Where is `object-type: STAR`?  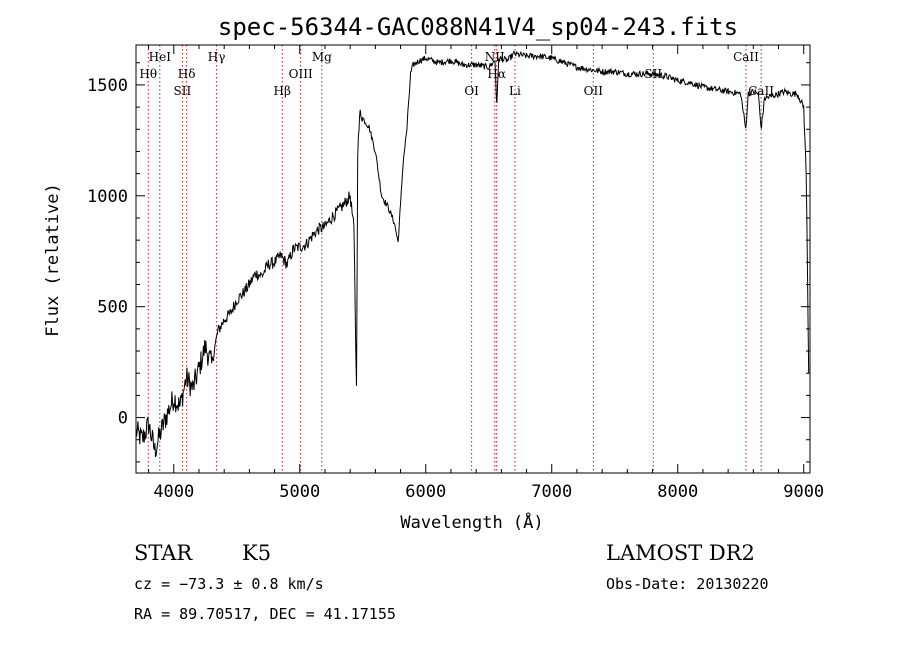
object-type: STAR is located at coordinates (163, 553).